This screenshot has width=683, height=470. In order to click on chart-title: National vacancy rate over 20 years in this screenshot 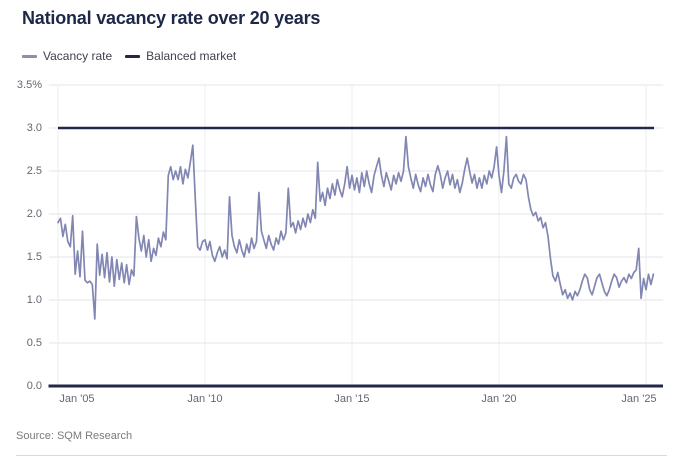, I will do `click(171, 18)`.